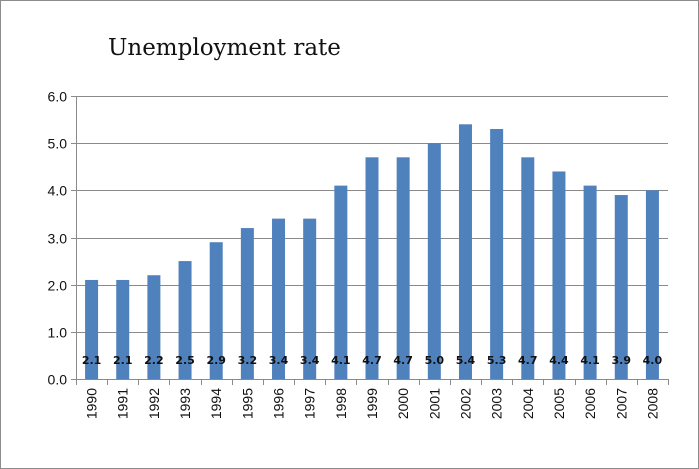  What do you see at coordinates (123, 403) in the screenshot?
I see `x-tick-label: 1991` at bounding box center [123, 403].